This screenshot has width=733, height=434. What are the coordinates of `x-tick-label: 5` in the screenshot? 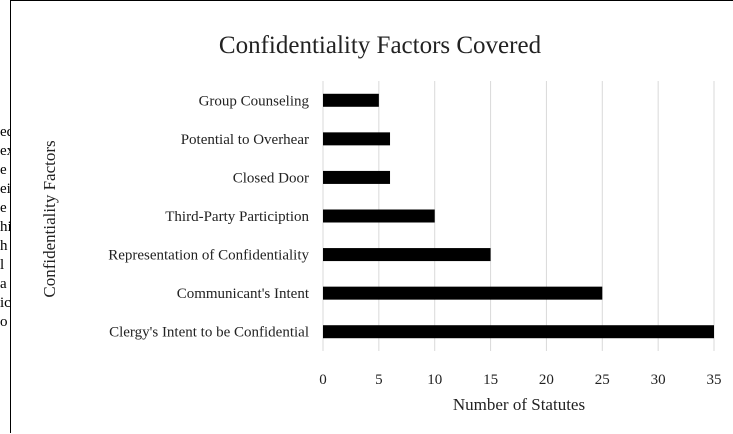 It's located at (379, 380).